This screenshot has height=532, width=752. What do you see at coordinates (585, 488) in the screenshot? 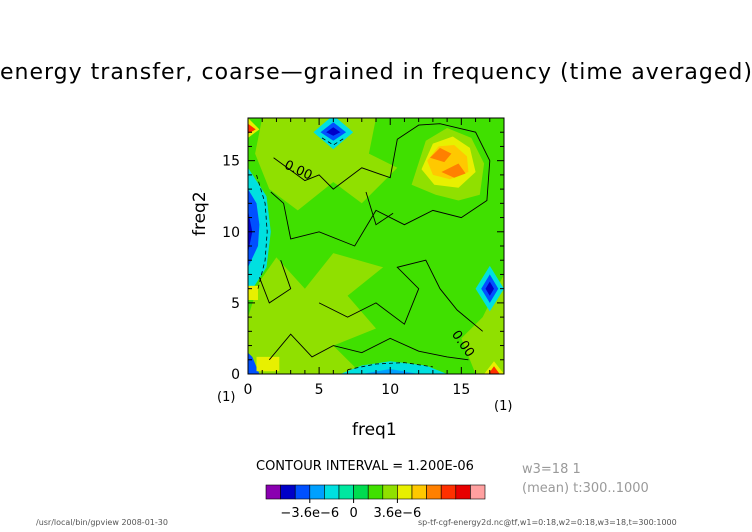
I see `mean-subtitle: (mean) t:300..1000` at bounding box center [585, 488].